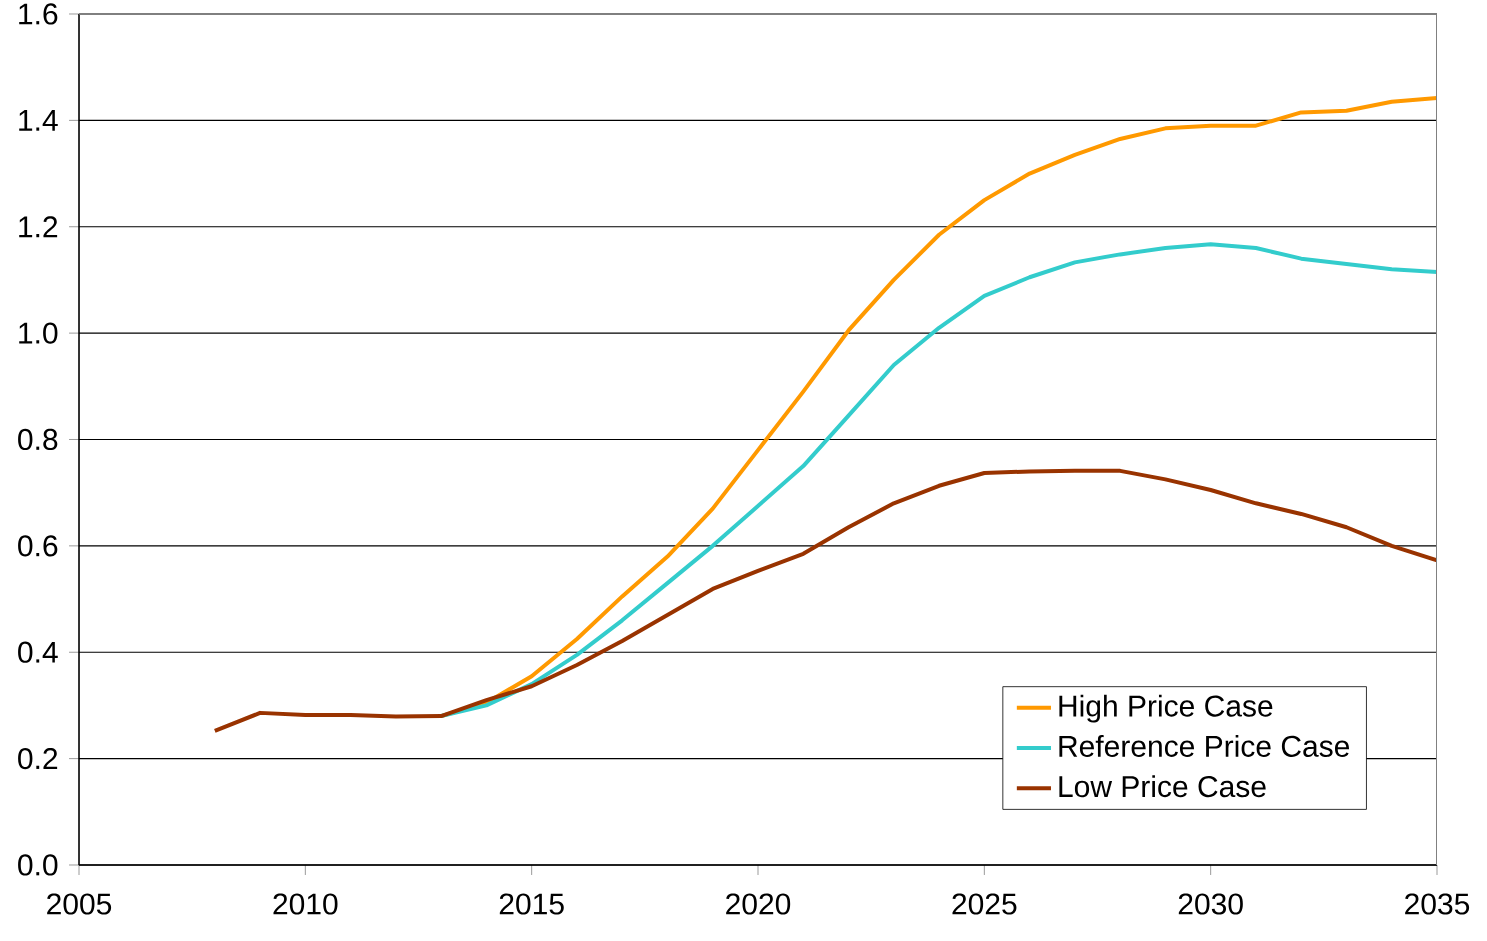 The height and width of the screenshot is (941, 1487). I want to click on y-tick-label: 0.2, so click(38, 758).